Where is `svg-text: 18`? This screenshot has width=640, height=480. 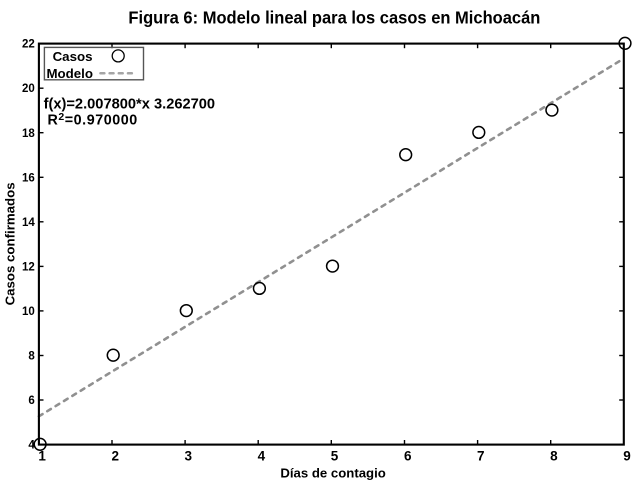
svg-text: 18 is located at coordinates (28, 134).